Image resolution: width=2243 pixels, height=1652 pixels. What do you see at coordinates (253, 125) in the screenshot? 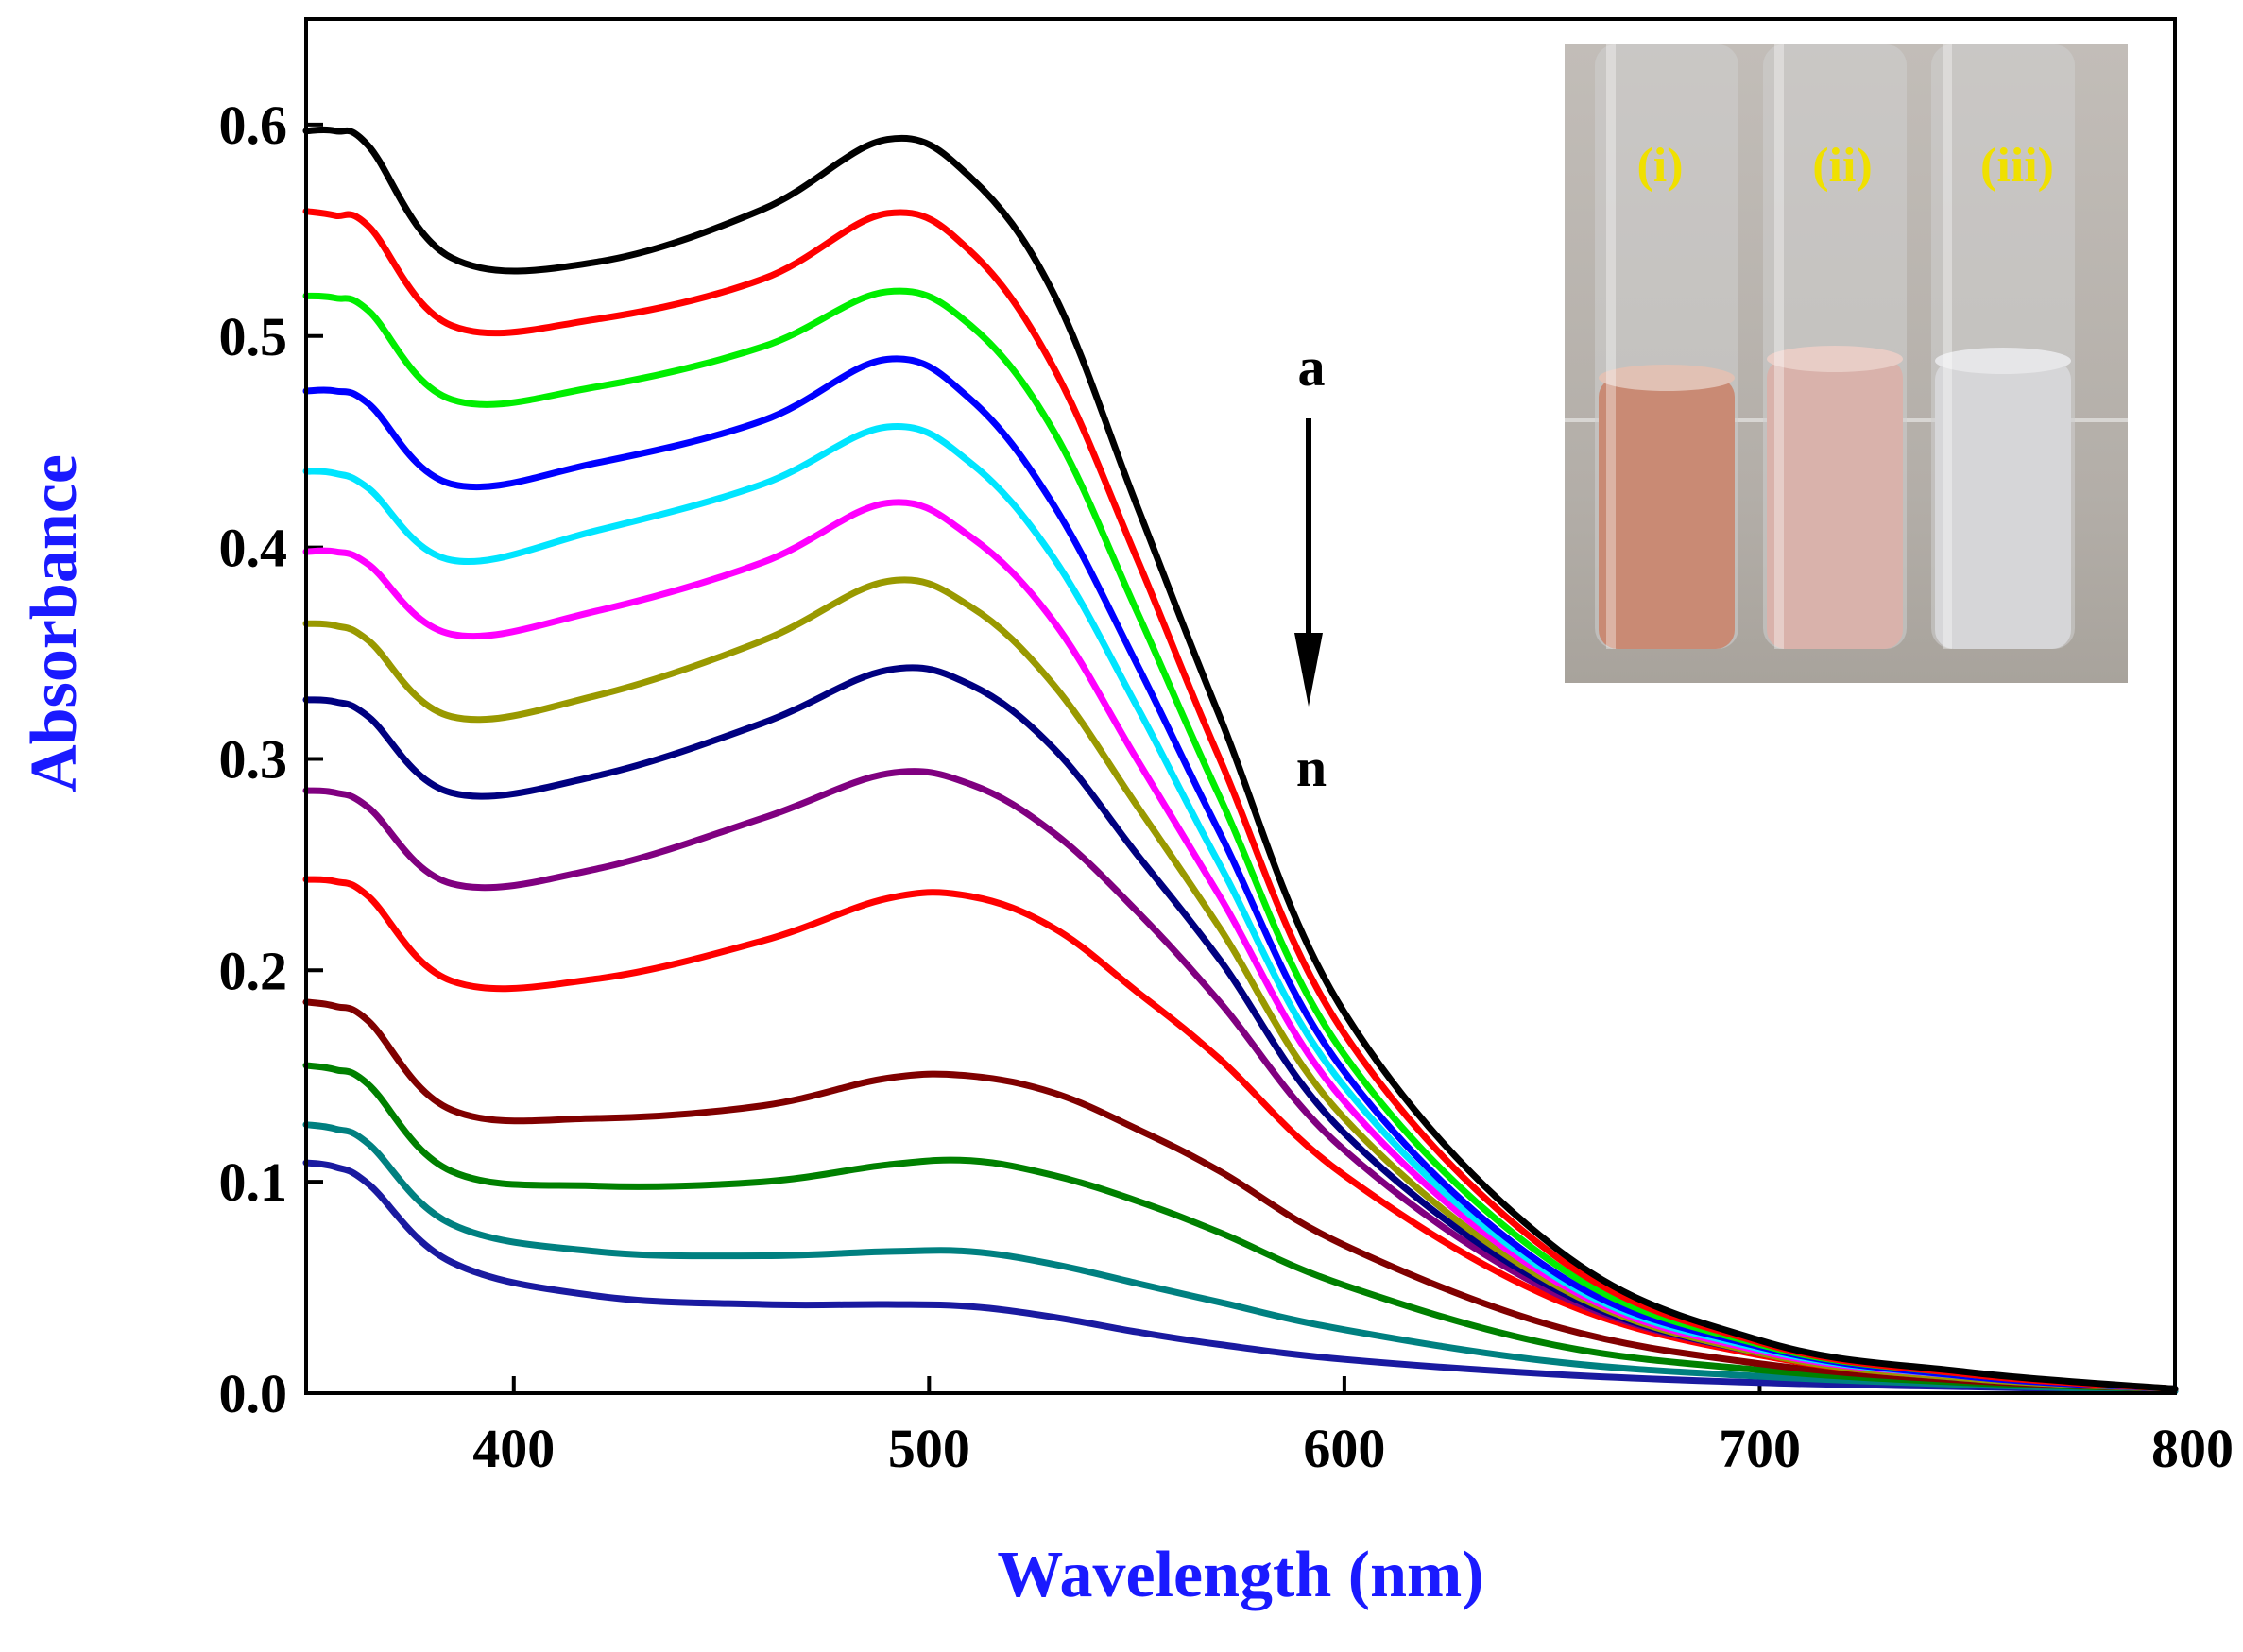
I see `y-tick-label: 0.6` at bounding box center [253, 125].